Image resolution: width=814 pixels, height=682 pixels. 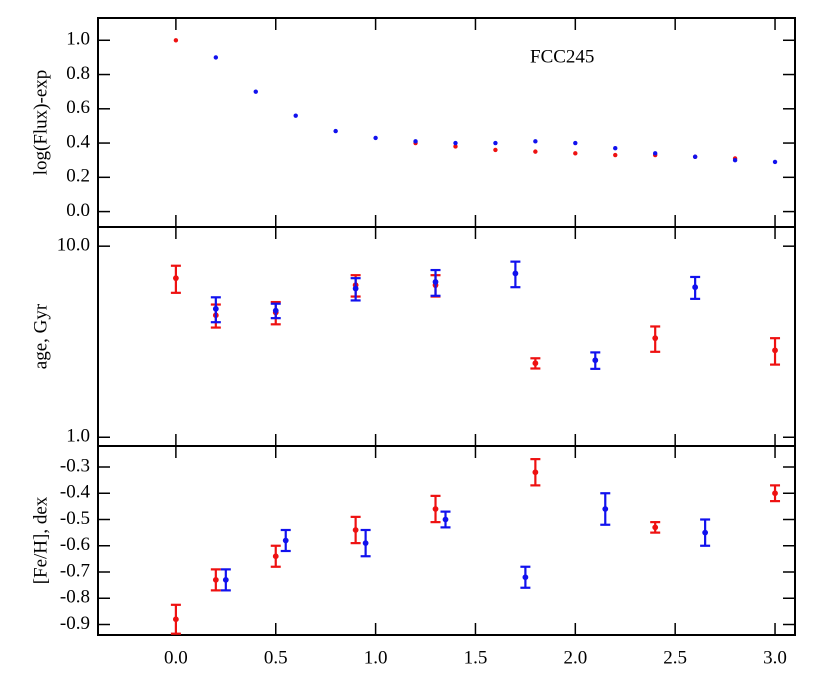 What do you see at coordinates (476, 657) in the screenshot?
I see `x-tick-label: 1.5` at bounding box center [476, 657].